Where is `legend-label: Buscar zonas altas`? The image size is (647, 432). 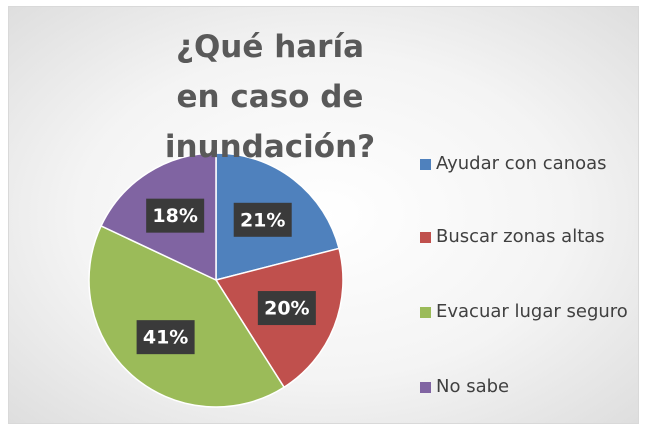
legend-label: Buscar zonas altas is located at coordinates (520, 236).